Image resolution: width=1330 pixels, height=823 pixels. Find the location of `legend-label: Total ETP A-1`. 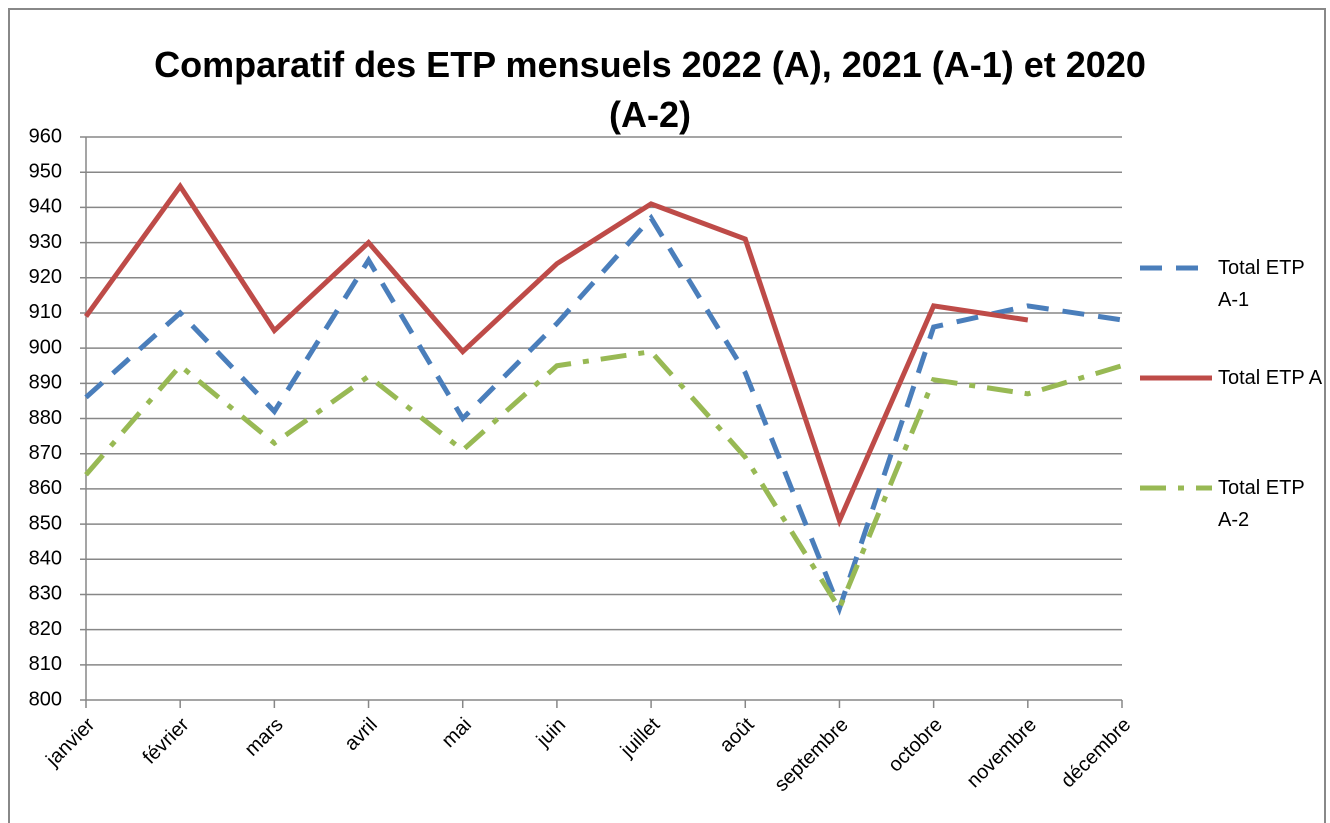

legend-label: Total ETP A-1 is located at coordinates (1261, 284).